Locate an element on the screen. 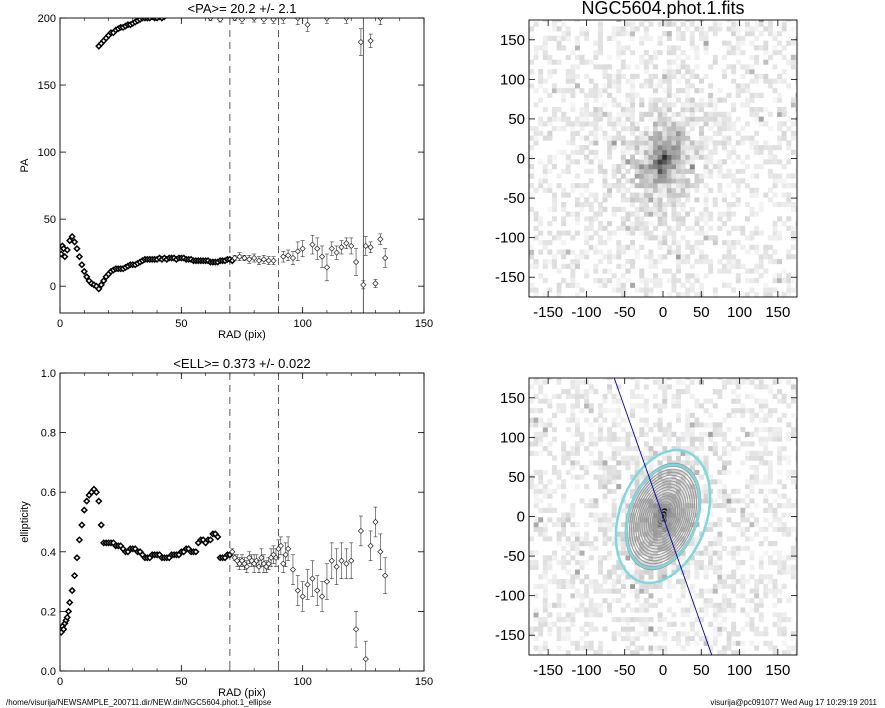  image-pixels is located at coordinates (663, 158).